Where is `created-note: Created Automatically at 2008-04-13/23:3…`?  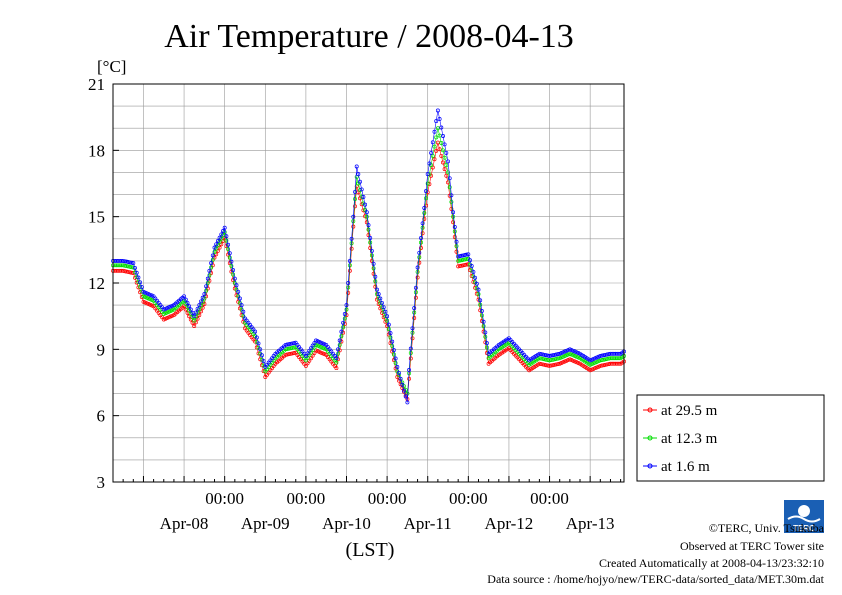 created-note: Created Automatically at 2008-04-13/23:3… is located at coordinates (711, 563).